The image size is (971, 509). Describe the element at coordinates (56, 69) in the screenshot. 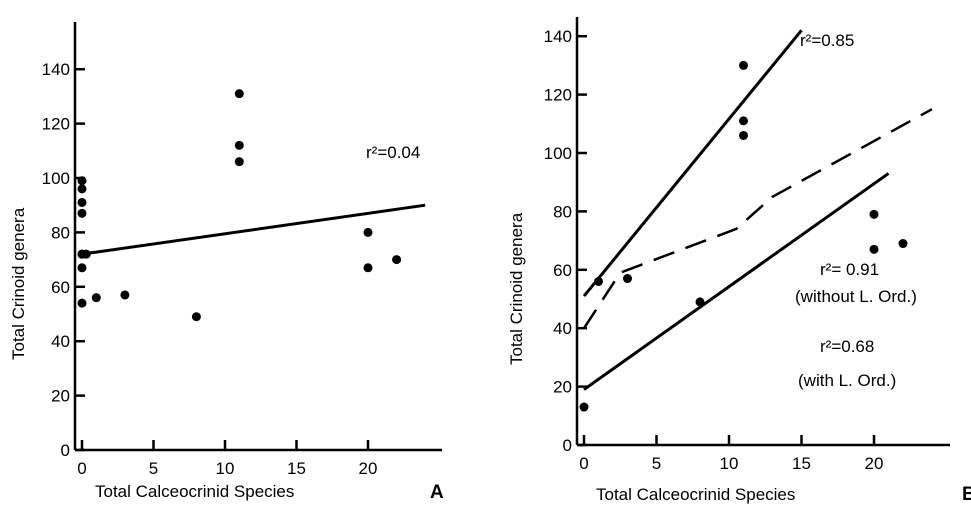

I see `panel-a-y-tick-label: 140` at that location.